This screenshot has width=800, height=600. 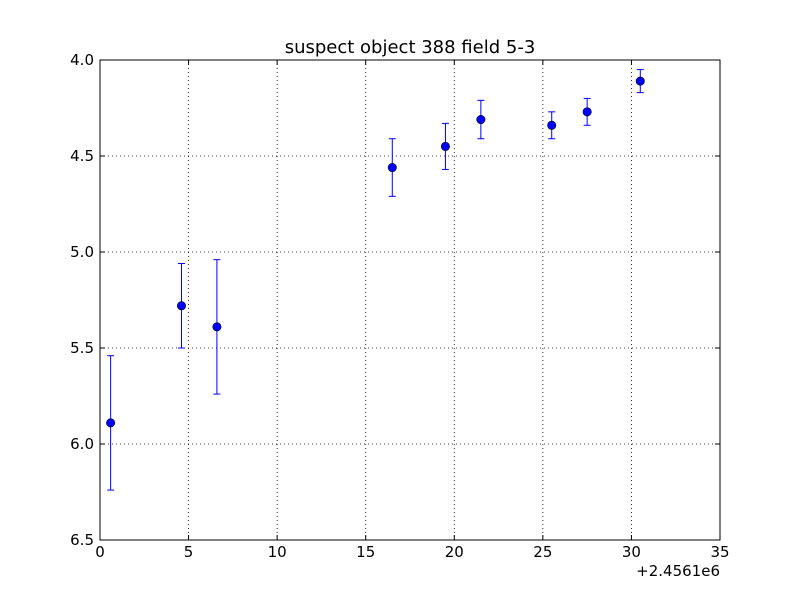 I want to click on x-tick-label: 0, so click(x=100, y=552).